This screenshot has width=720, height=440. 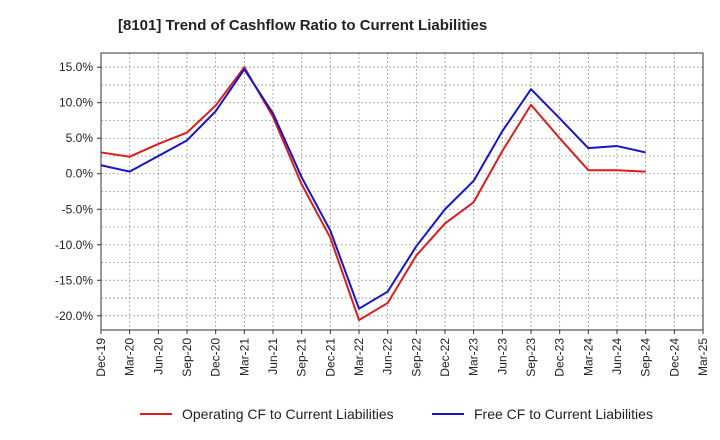 What do you see at coordinates (76, 103) in the screenshot?
I see `y-tick-label: 10.0%` at bounding box center [76, 103].